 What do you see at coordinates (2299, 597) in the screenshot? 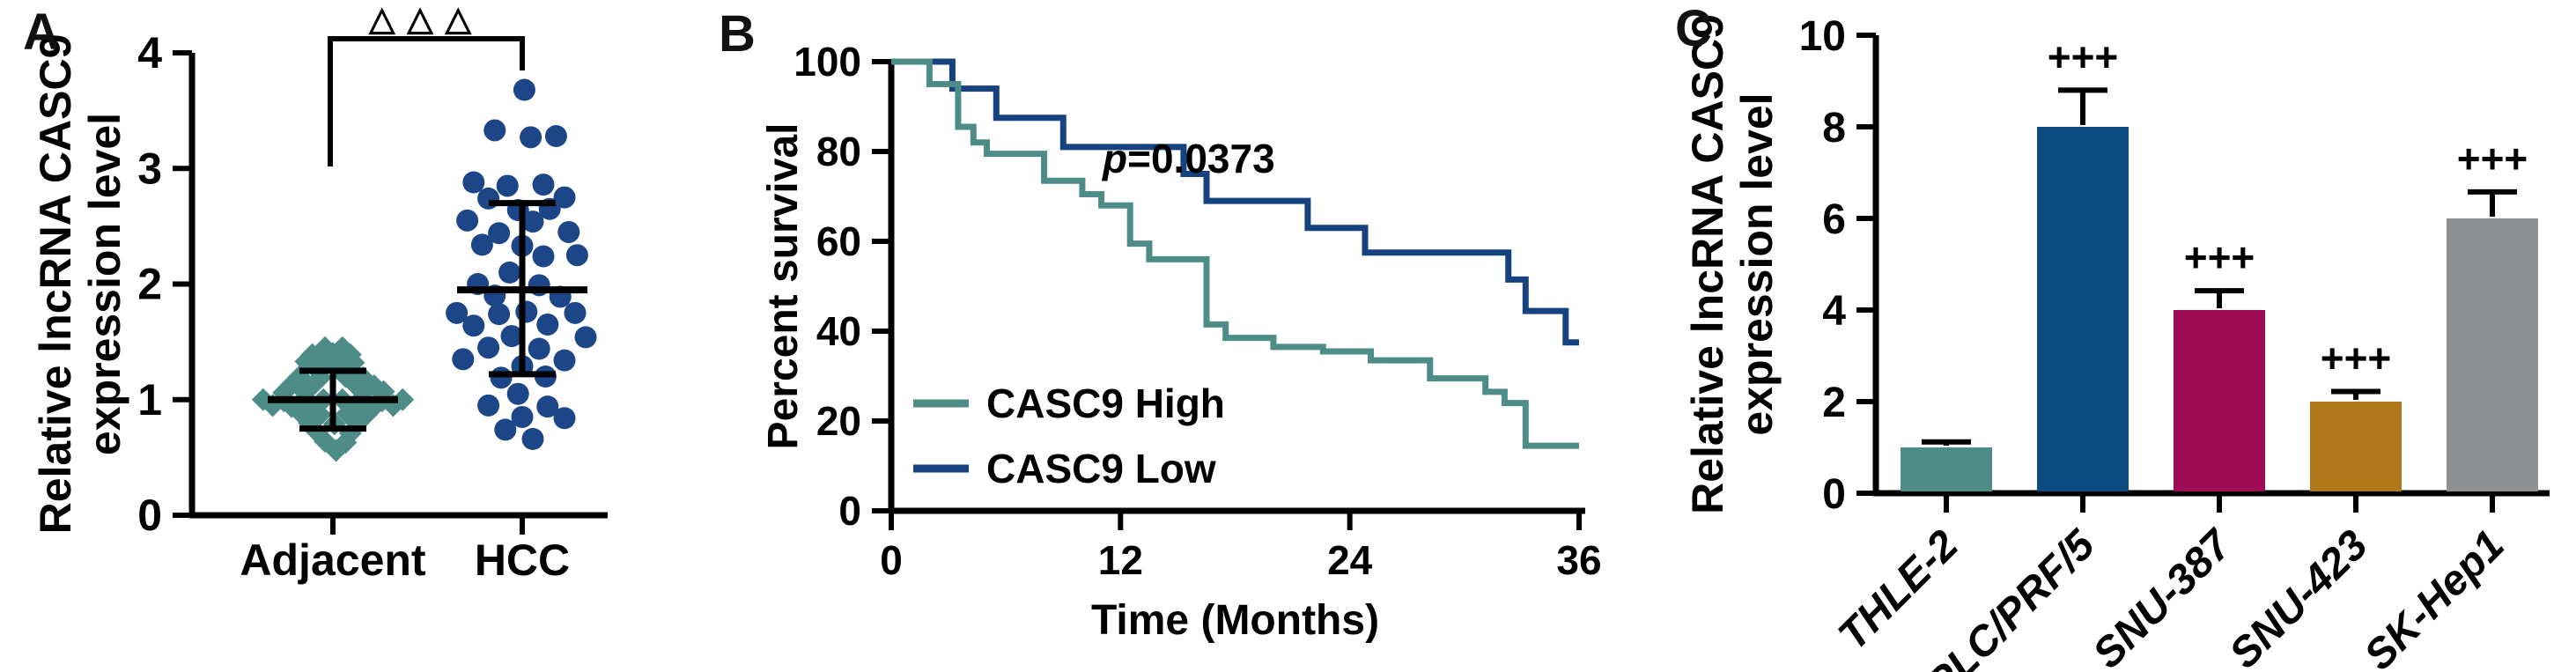
I see `x-category-label: SNU-423` at bounding box center [2299, 597].